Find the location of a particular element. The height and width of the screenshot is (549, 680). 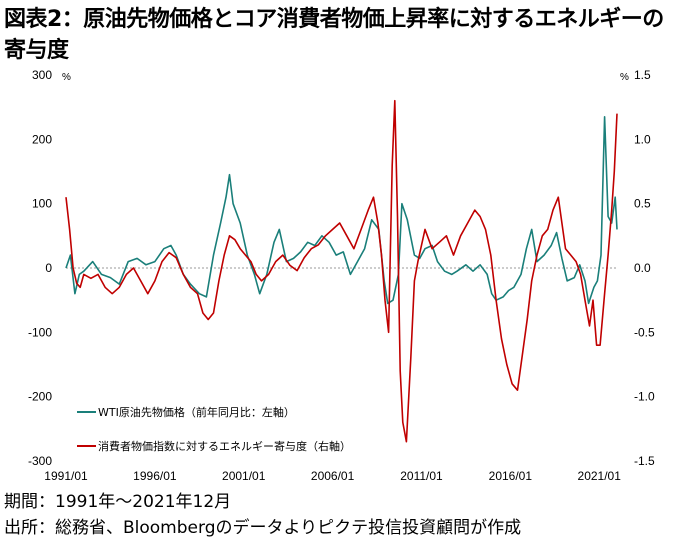

left-tick-label: -100 is located at coordinates (40, 332).